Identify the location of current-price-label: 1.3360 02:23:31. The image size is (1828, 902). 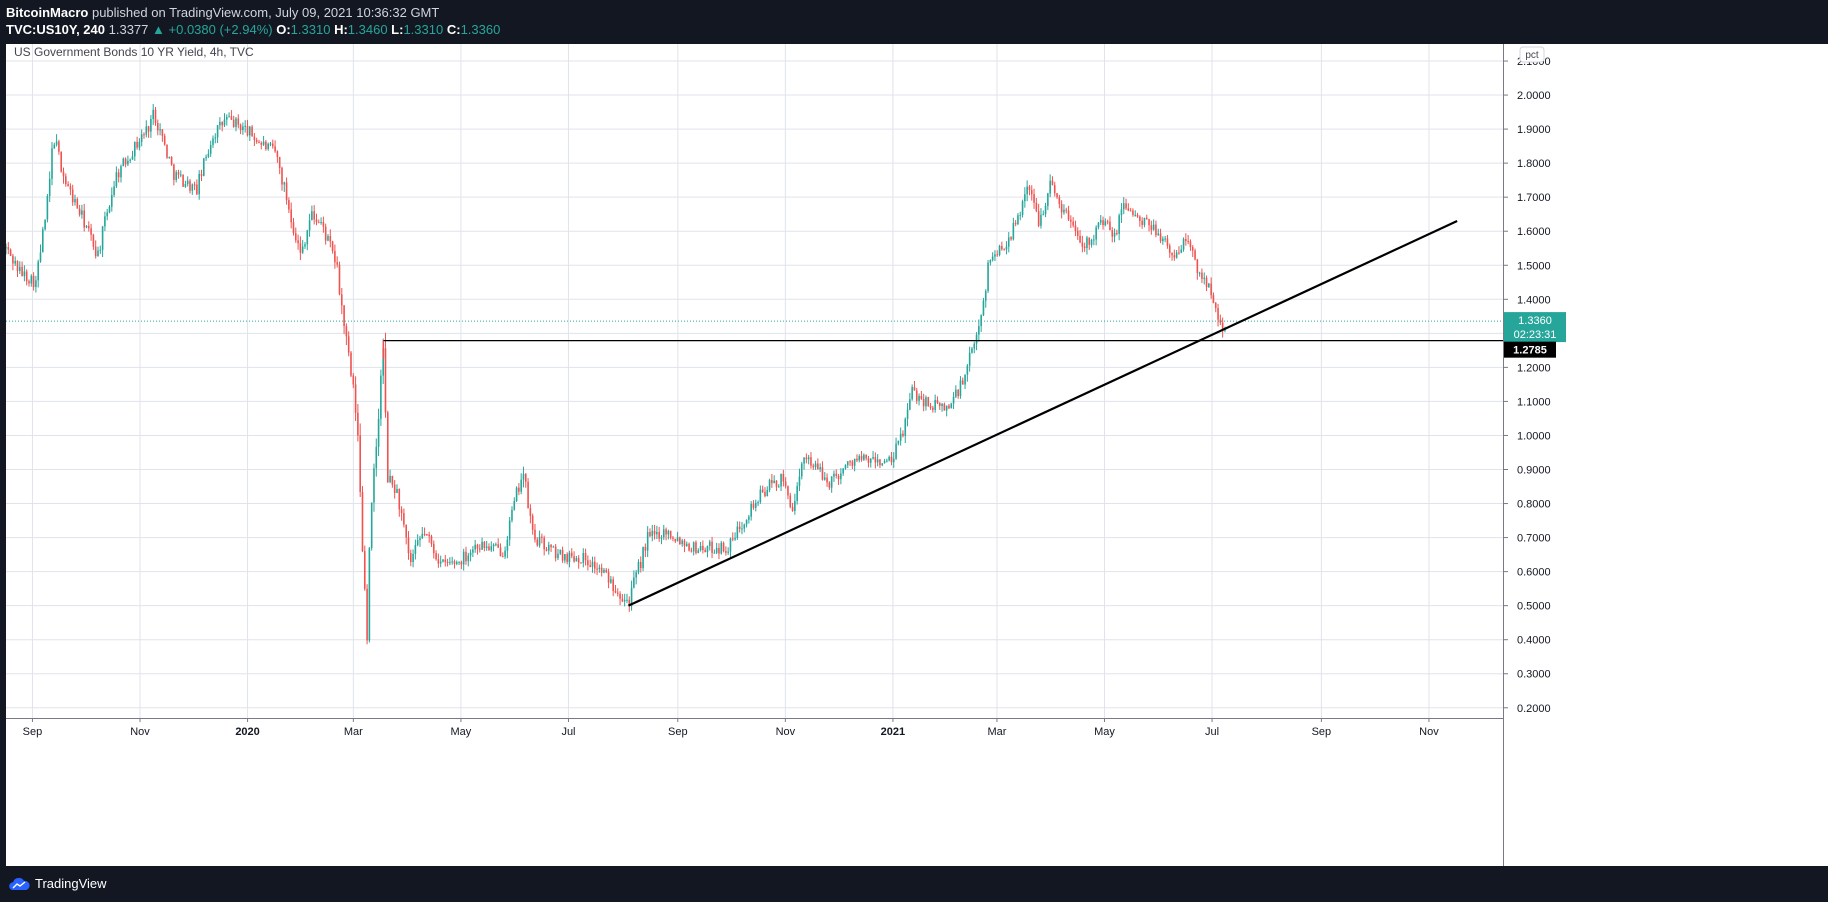
(1535, 327).